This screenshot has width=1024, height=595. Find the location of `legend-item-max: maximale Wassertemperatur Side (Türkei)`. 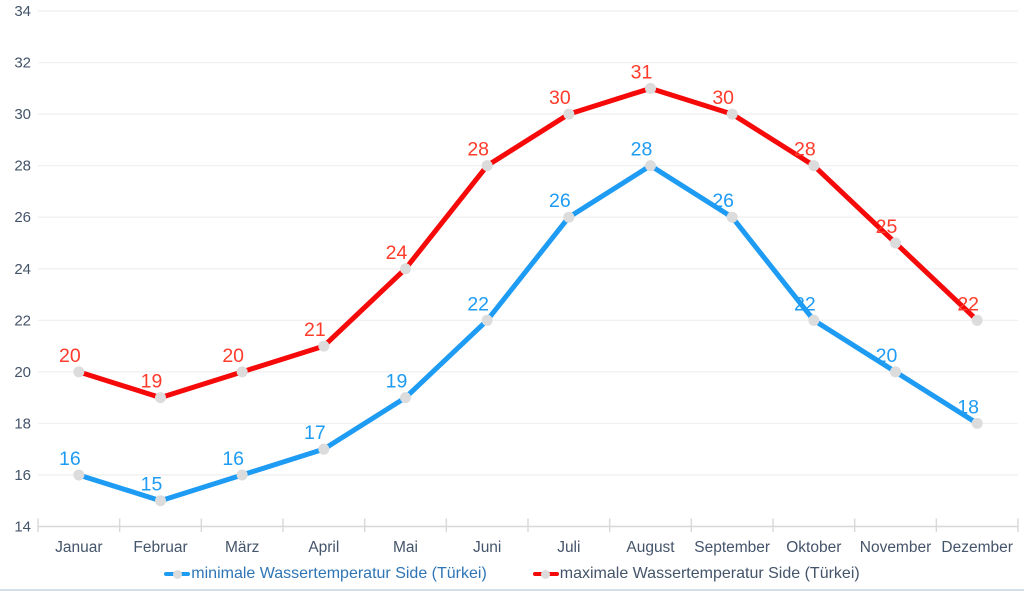

legend-item-max: maximale Wassertemperatur Side (Türkei) is located at coordinates (696, 574).